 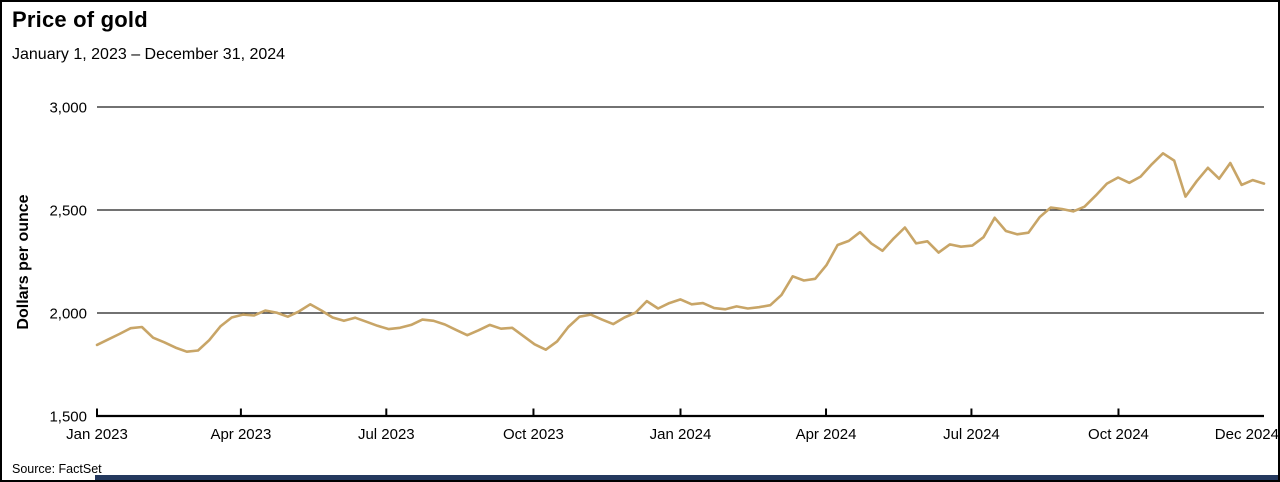 What do you see at coordinates (68, 211) in the screenshot?
I see `y-tick-label: 2,500` at bounding box center [68, 211].